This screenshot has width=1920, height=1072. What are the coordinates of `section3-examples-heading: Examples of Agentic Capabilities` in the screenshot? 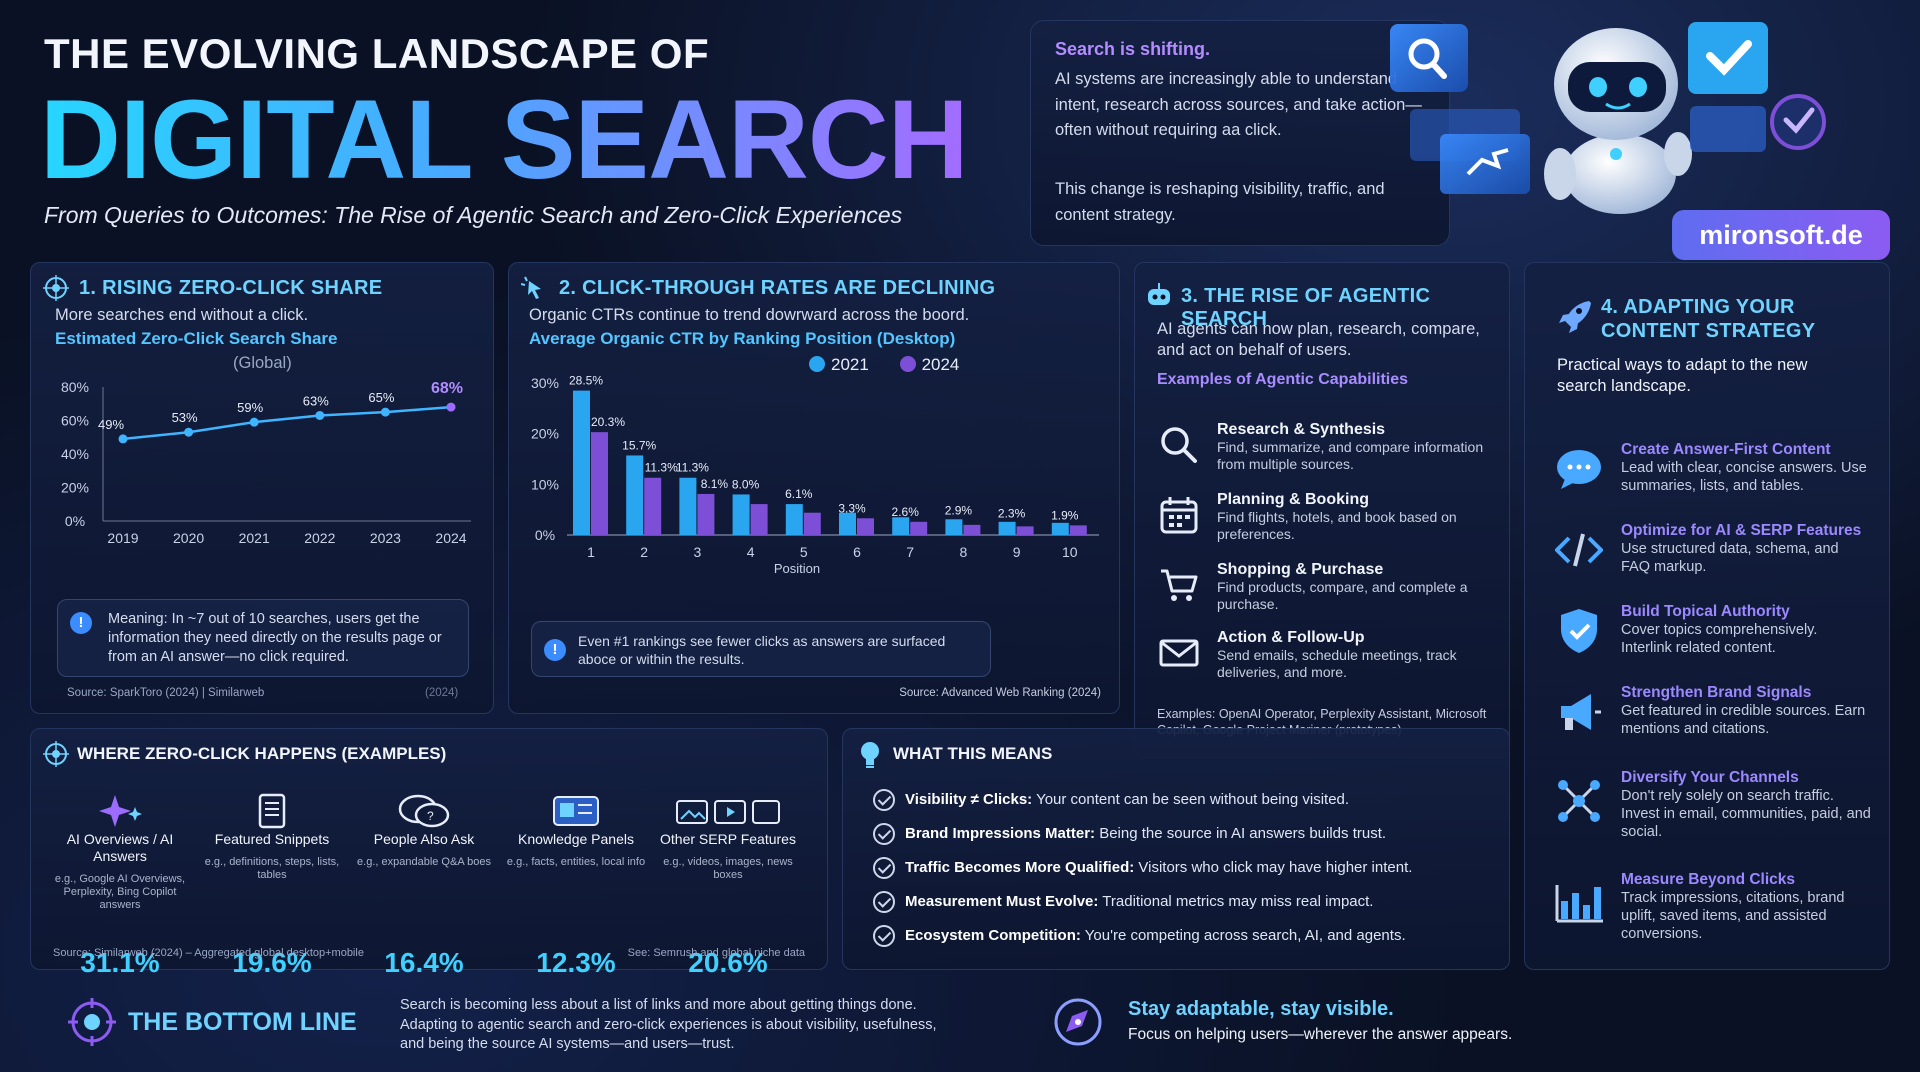 It's located at (1283, 379).